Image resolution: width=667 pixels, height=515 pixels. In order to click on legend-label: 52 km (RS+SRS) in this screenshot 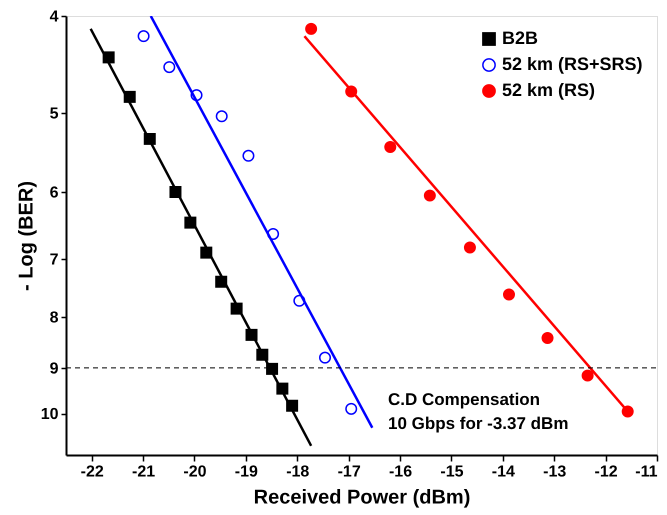, I will do `click(572, 64)`.